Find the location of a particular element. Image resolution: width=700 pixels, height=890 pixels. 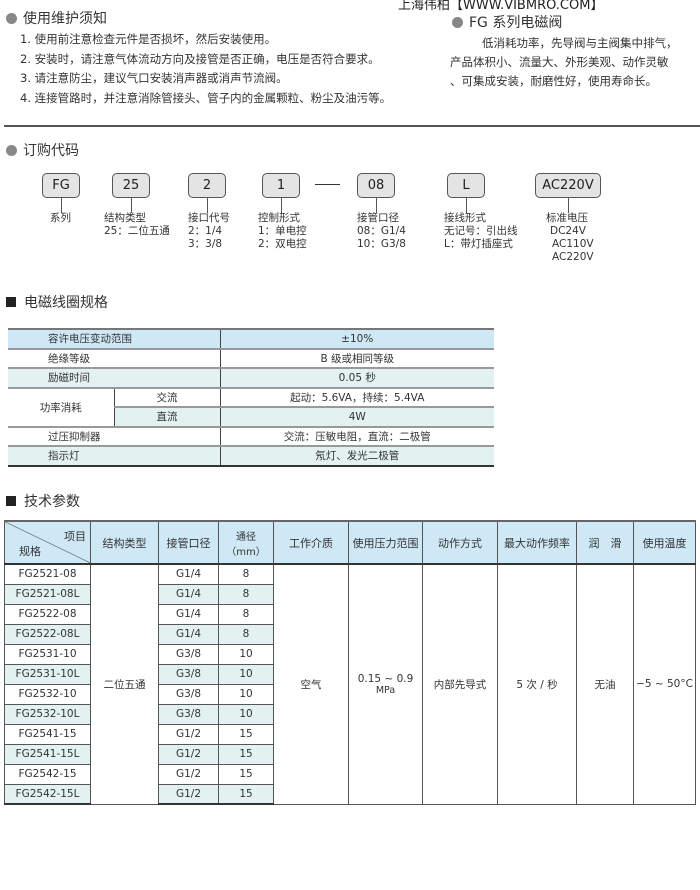

spec-value: B 级或相同等级 is located at coordinates (356, 357).